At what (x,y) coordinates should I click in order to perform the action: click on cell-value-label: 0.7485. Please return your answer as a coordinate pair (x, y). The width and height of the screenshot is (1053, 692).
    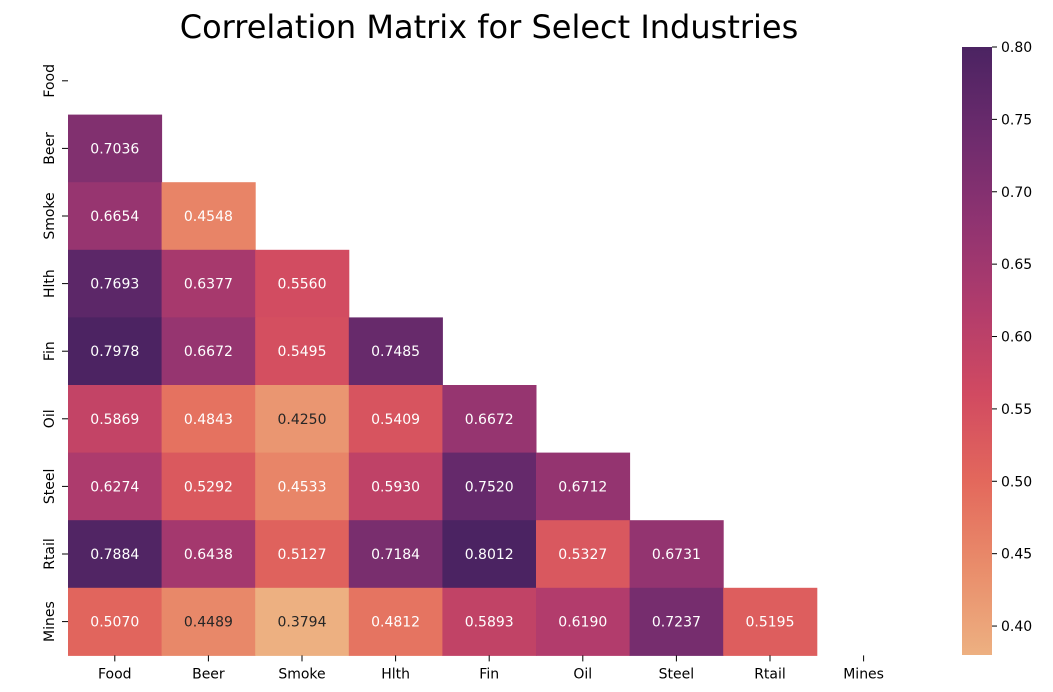
    Looking at the image, I should click on (395, 352).